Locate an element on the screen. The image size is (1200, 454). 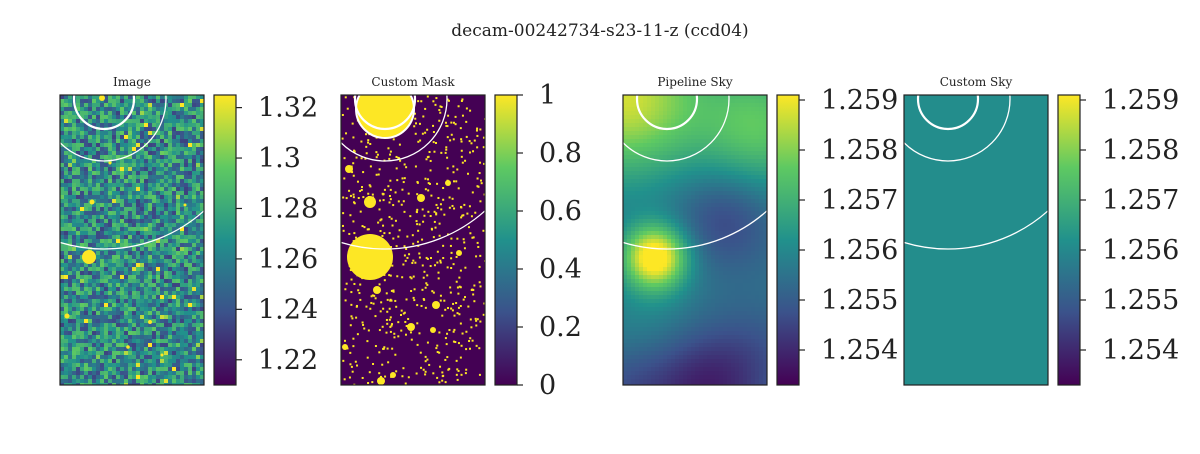
colorbar-tick-label: 1.26 is located at coordinates (288, 259).